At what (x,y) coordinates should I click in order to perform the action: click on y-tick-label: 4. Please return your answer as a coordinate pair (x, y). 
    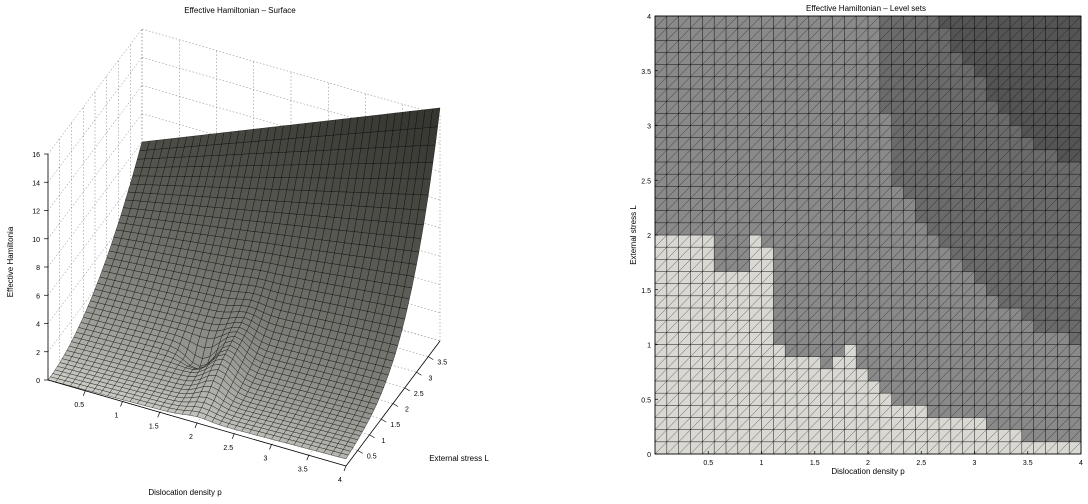
    Looking at the image, I should click on (649, 17).